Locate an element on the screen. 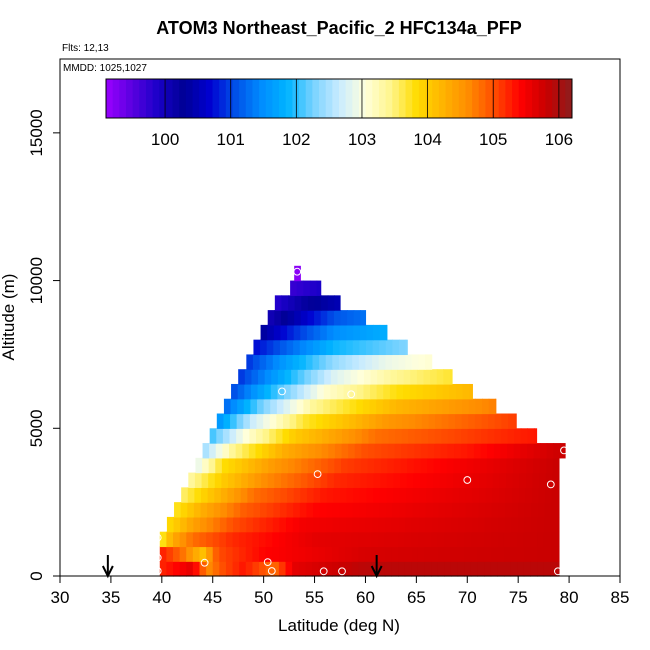 The height and width of the screenshot is (650, 650). flights-label: Flts: 12,13 is located at coordinates (85, 48).